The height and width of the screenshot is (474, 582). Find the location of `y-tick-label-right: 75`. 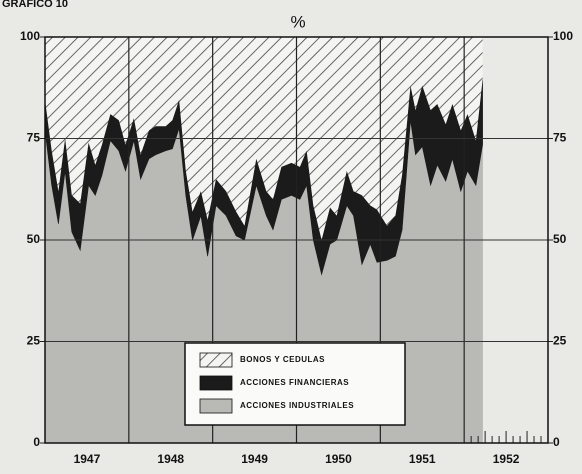

y-tick-label-right: 75 is located at coordinates (560, 138).